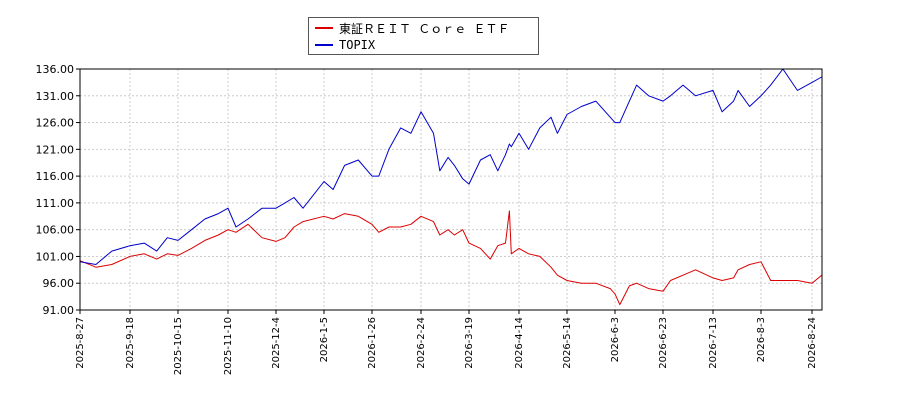 The image size is (900, 400). Describe the element at coordinates (567, 343) in the screenshot. I see `x-tick-label: 2026-5-14` at that location.